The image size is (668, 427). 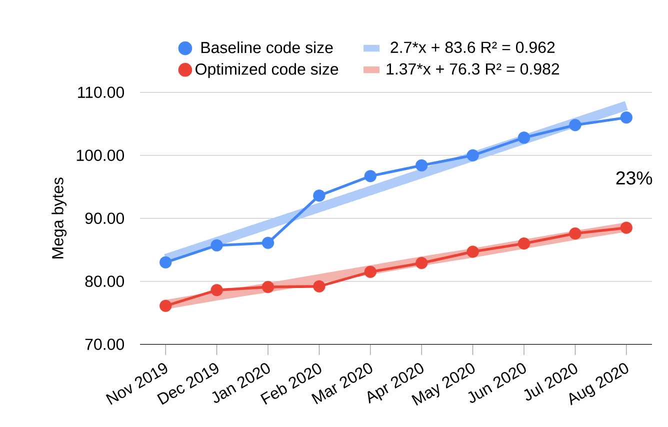 What do you see at coordinates (101, 92) in the screenshot?
I see `y-tick-label: 110.00` at bounding box center [101, 92].